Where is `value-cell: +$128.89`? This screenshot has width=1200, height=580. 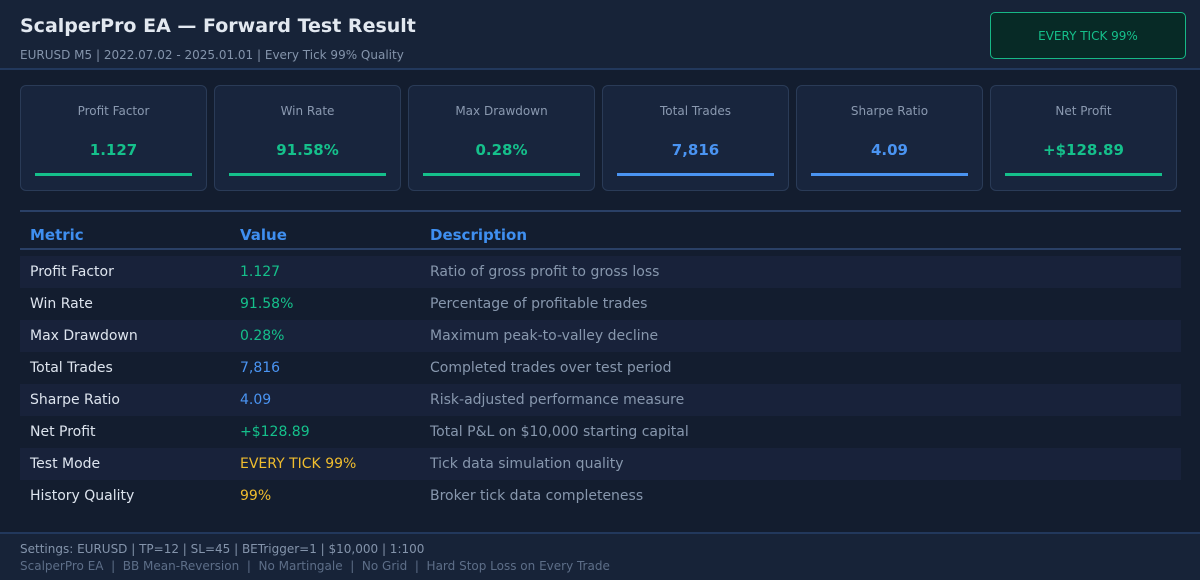
value-cell: +$128.89 is located at coordinates (275, 432).